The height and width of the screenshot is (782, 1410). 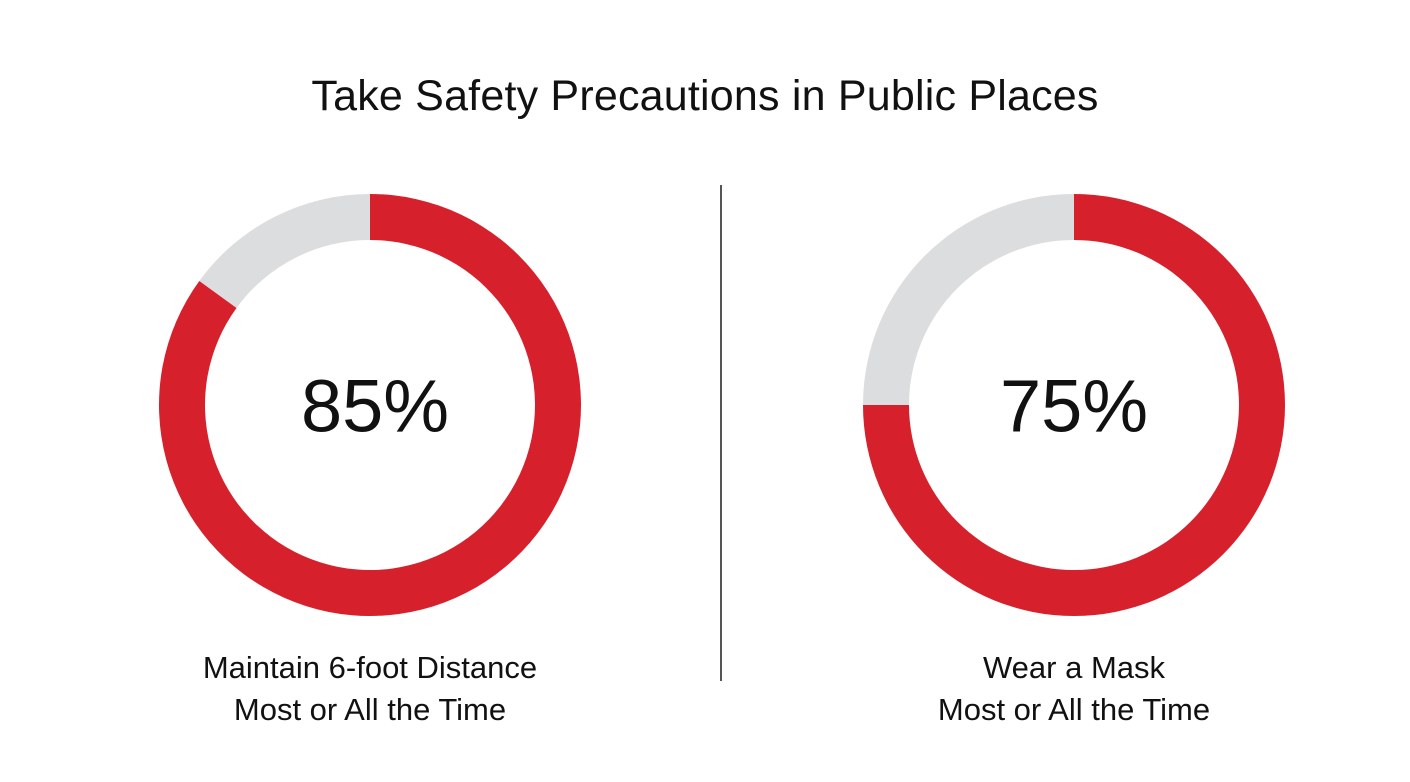 What do you see at coordinates (370, 667) in the screenshot?
I see `caption-line-1: Maintain 6-foot Distance` at bounding box center [370, 667].